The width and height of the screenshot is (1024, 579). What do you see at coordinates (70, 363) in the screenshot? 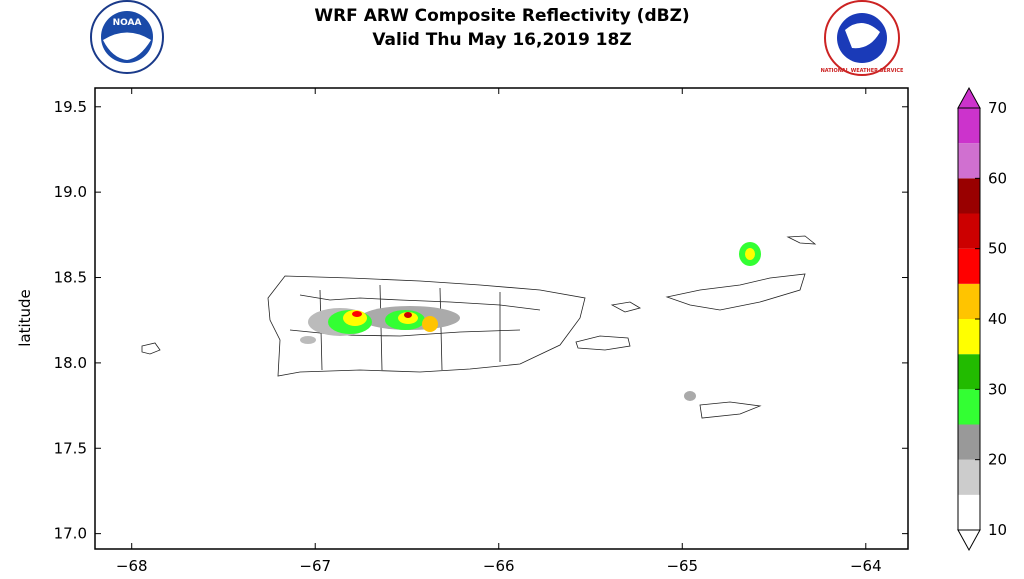
I see `y-tick-label: 18.0` at bounding box center [70, 363].